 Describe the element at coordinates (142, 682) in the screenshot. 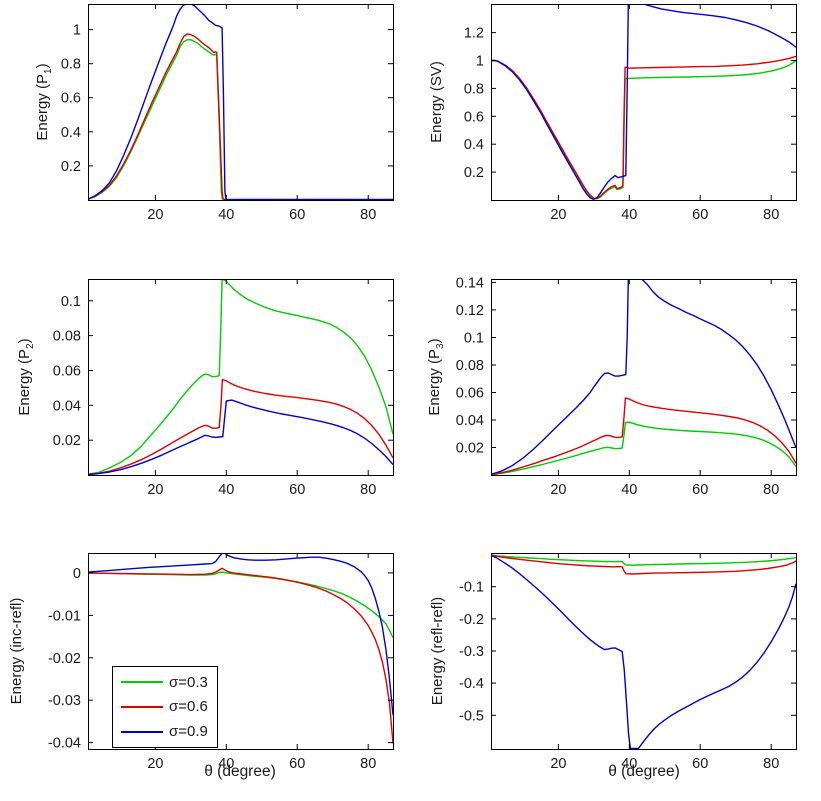

I see `legend-line-green` at that location.